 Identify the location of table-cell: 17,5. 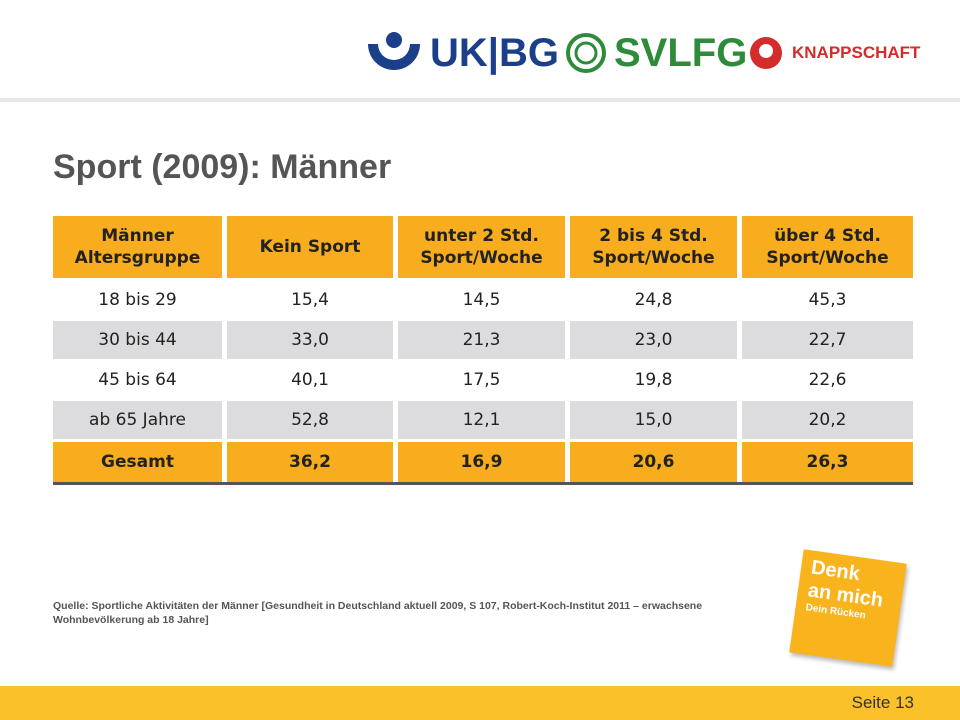
(481, 380).